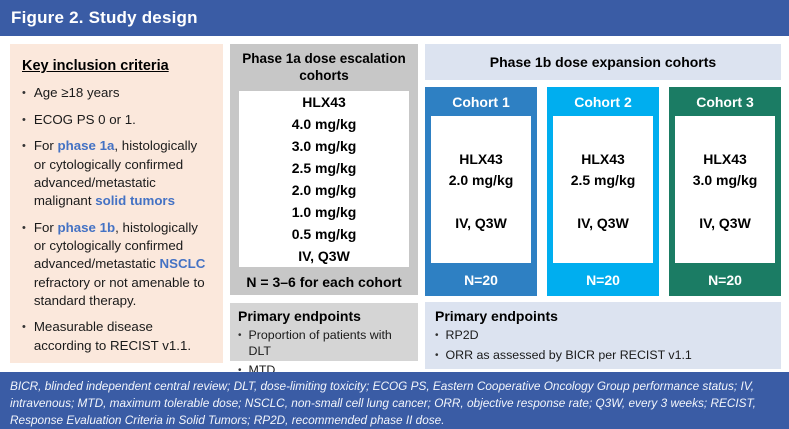  I want to click on phase1a-header: Phase 1a dose escalation cohorts, so click(324, 67).